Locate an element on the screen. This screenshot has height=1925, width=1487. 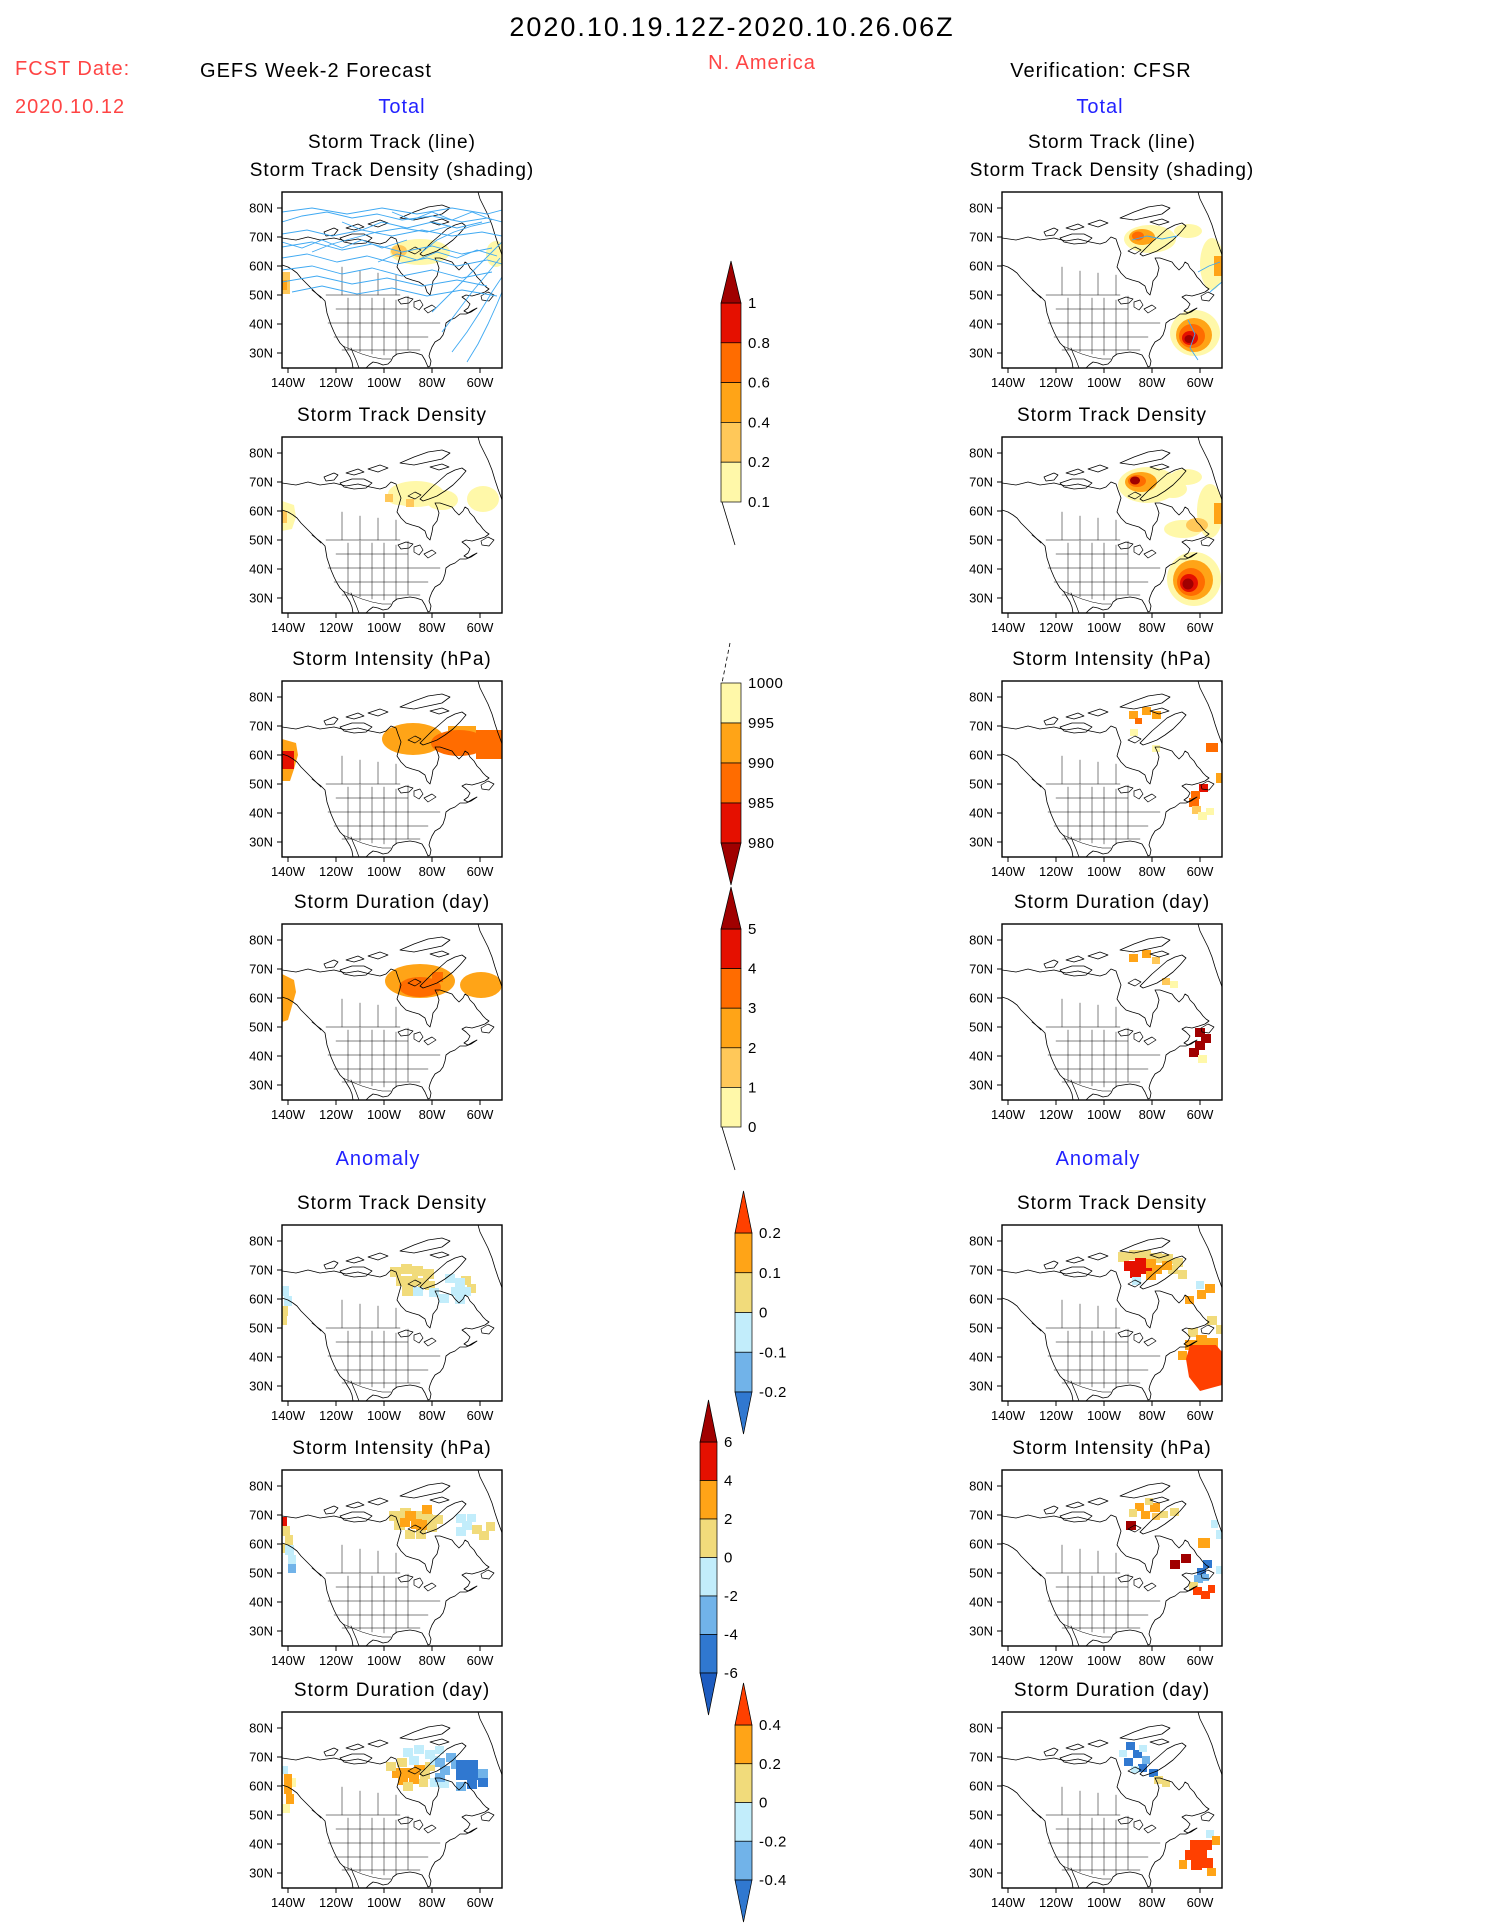
map-panel-fcst-anomaly-duration: 80N 70N 60N 50N 40N 30N 140W 120W 100W 80W 60W is located at coordinates (376, 1810).